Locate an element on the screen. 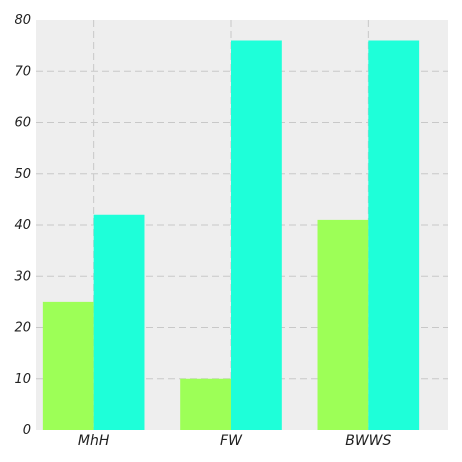  x-tick-label: FW is located at coordinates (231, 441).